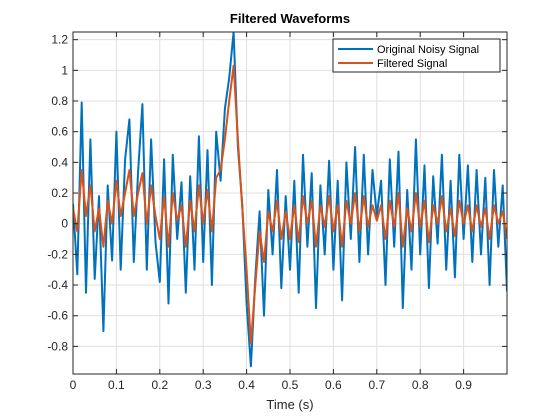  I want to click on y-tick-label: 1, so click(64, 70).